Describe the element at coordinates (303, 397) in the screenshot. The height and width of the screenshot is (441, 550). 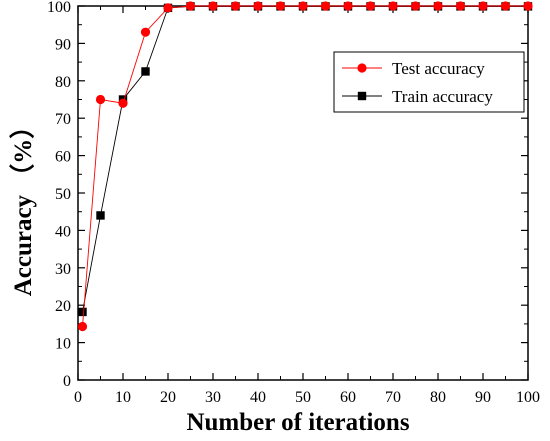
I see `x-tick-label: 50` at that location.